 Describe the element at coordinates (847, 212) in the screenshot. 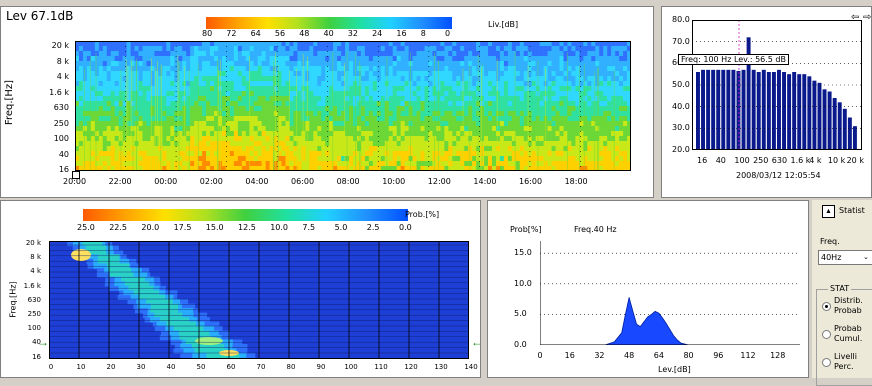

I see `statistics-title-bar: ▲ Statist` at that location.